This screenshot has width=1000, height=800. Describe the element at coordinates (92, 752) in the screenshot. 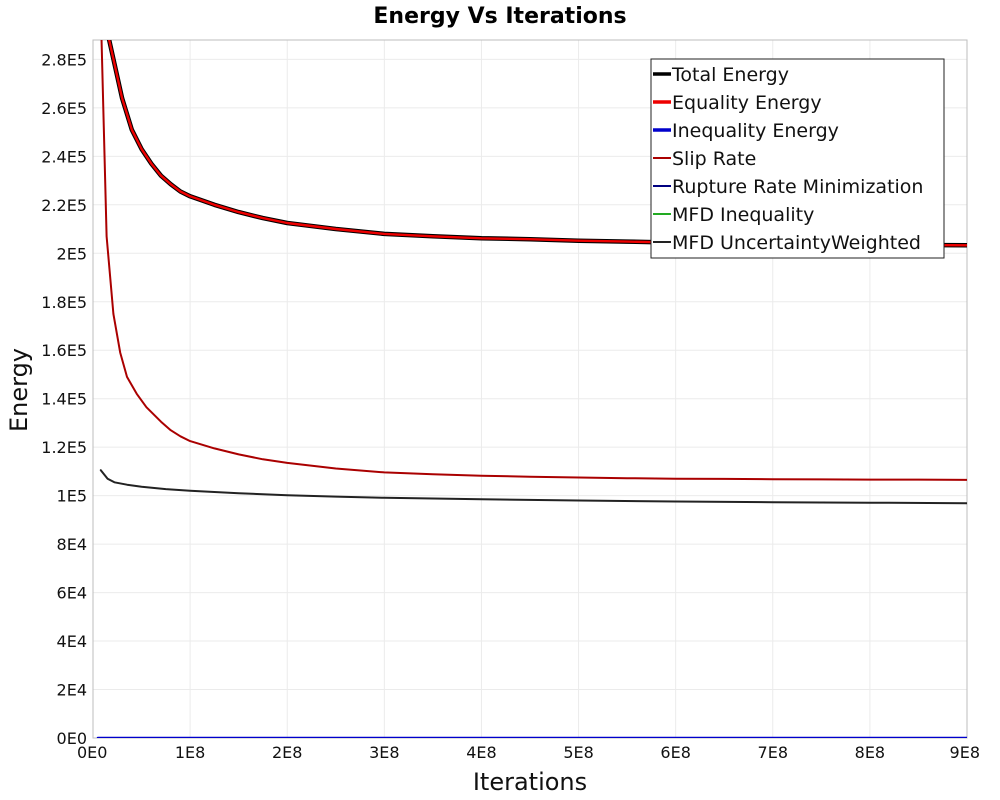

I see `x-tick-label: 0E0` at that location.